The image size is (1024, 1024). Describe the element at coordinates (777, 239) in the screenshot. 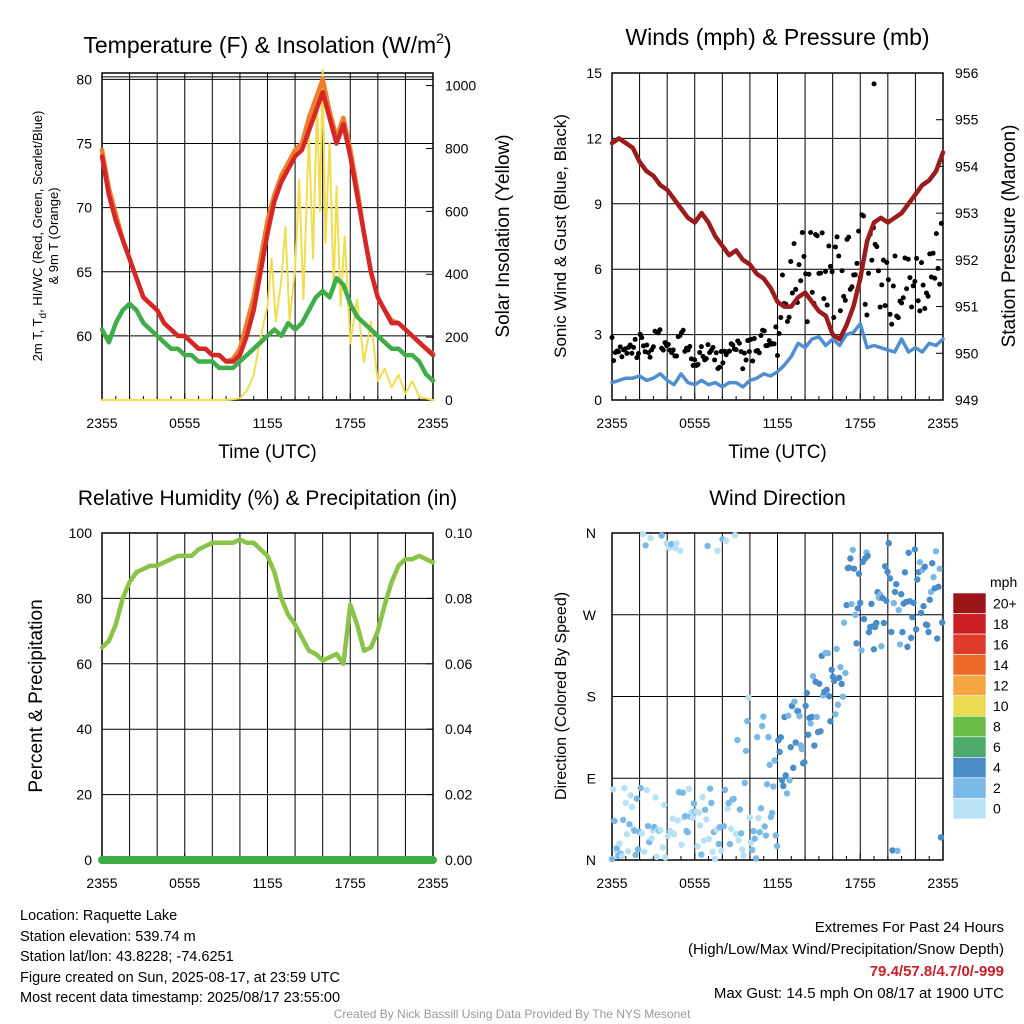

I see `pressure-line` at that location.